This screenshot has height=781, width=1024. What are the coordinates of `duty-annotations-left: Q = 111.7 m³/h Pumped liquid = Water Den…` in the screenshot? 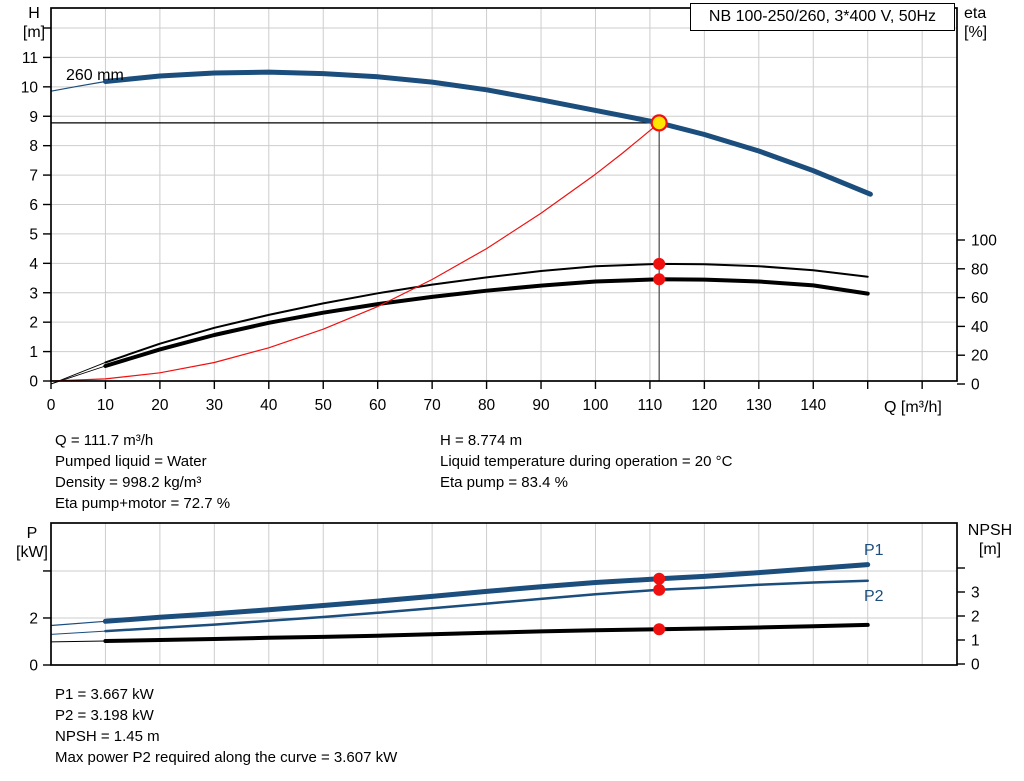 It's located at (142, 472).